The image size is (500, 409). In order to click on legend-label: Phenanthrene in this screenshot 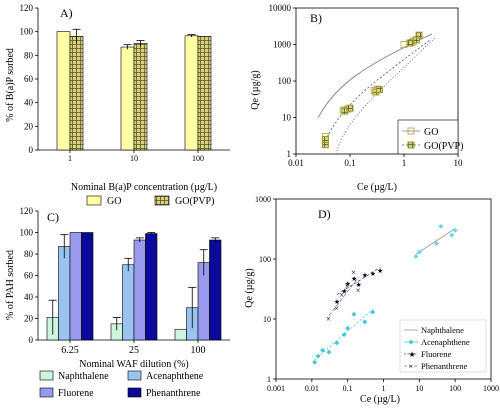, I will do `click(173, 393)`.